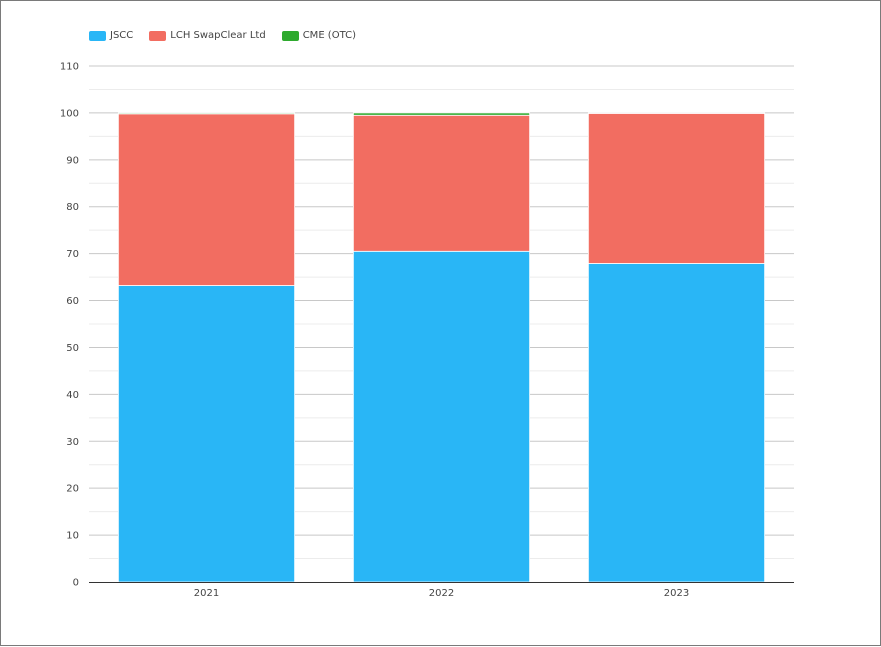 Image resolution: width=881 pixels, height=647 pixels. Describe the element at coordinates (72, 395) in the screenshot. I see `y-tick-label: 40` at that location.